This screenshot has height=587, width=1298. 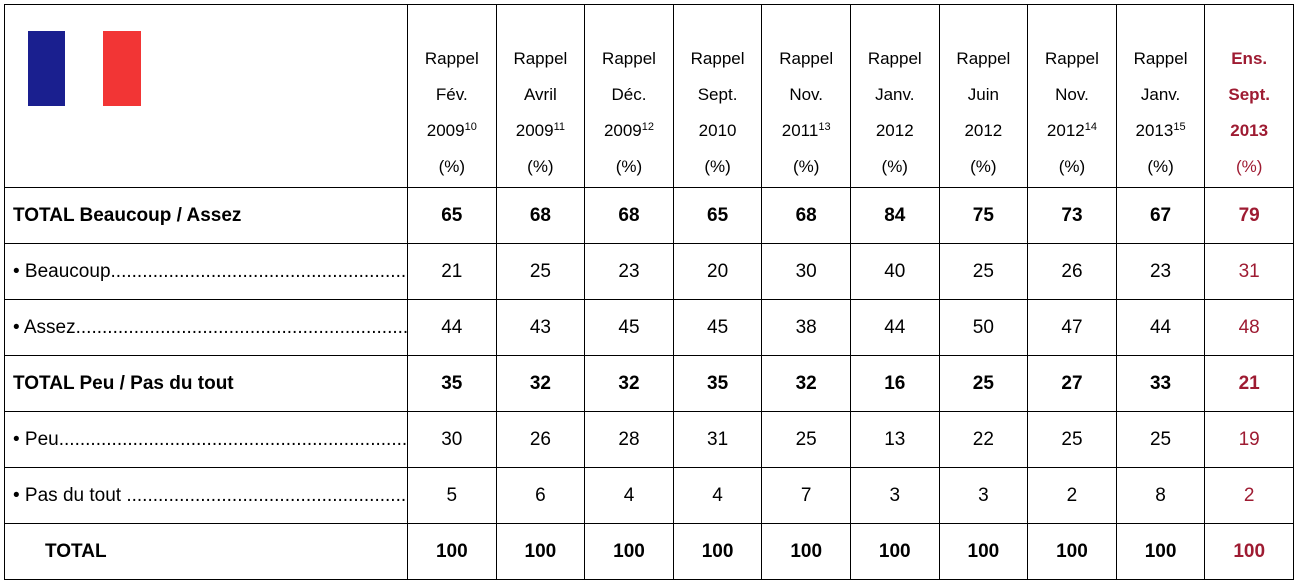 What do you see at coordinates (1249, 495) in the screenshot?
I see `cell-value: 2` at bounding box center [1249, 495].